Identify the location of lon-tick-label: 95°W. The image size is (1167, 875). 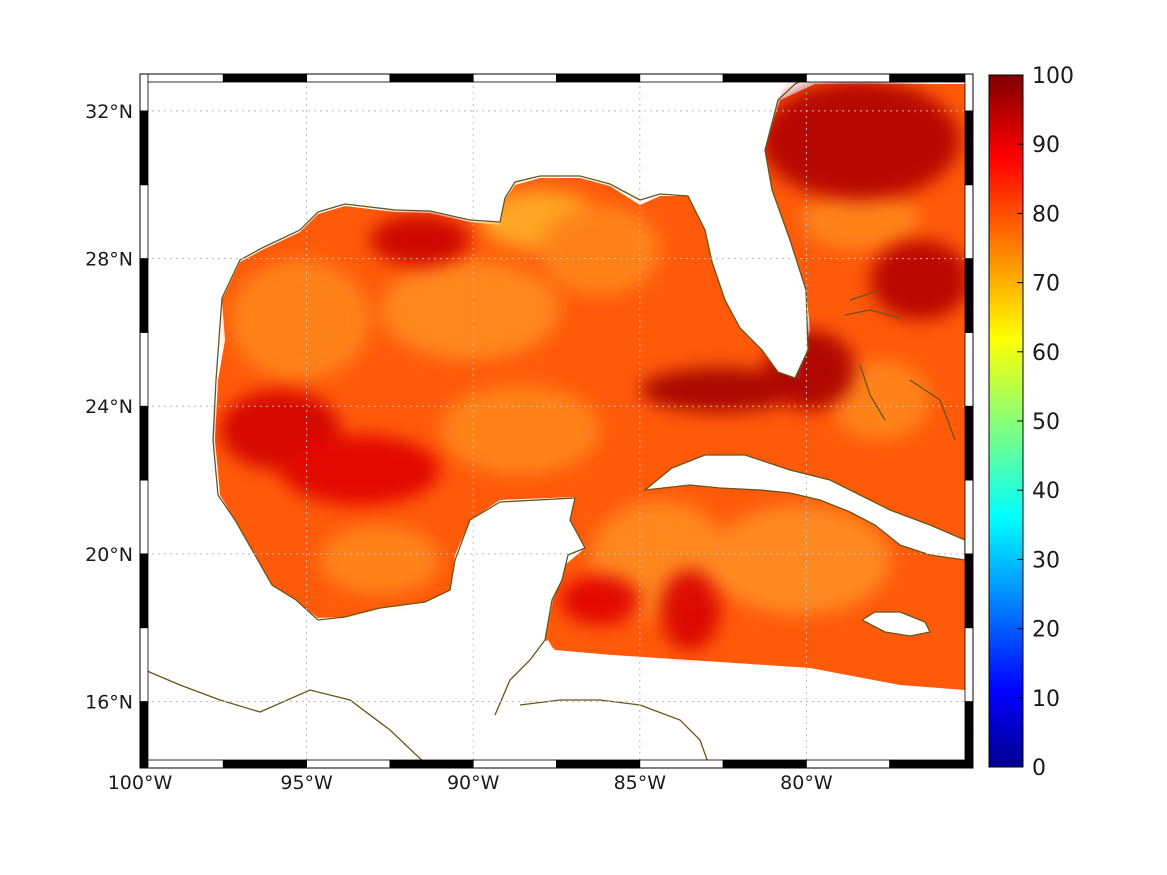
(306, 783).